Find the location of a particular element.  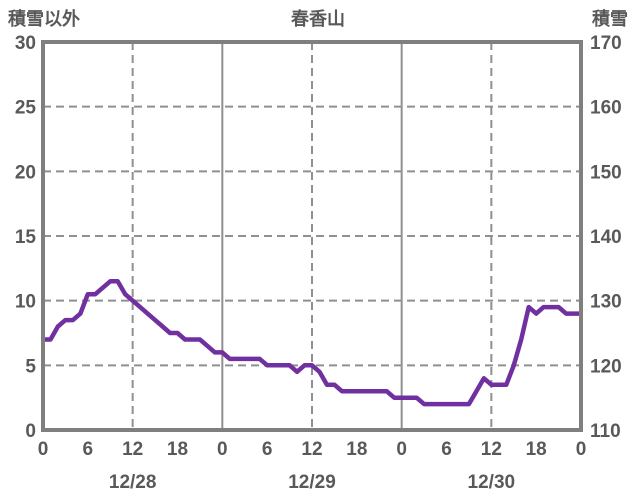

left-axis-tick: 10 is located at coordinates (25, 302).